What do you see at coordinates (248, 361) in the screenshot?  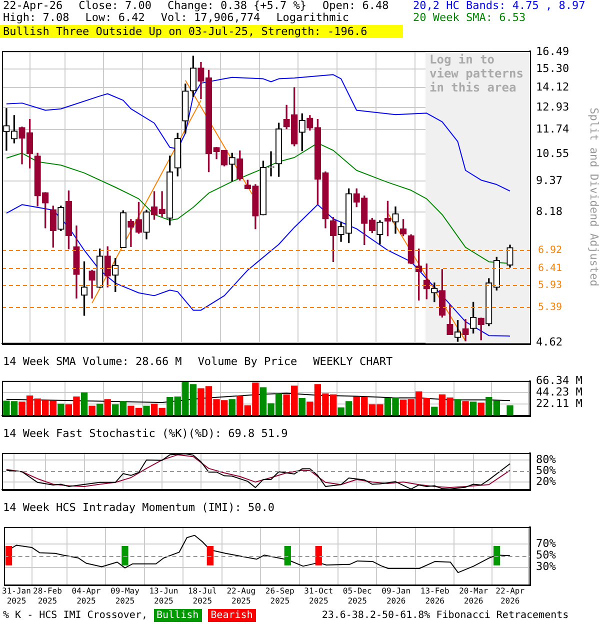 I see `text: Volume By Price` at bounding box center [248, 361].